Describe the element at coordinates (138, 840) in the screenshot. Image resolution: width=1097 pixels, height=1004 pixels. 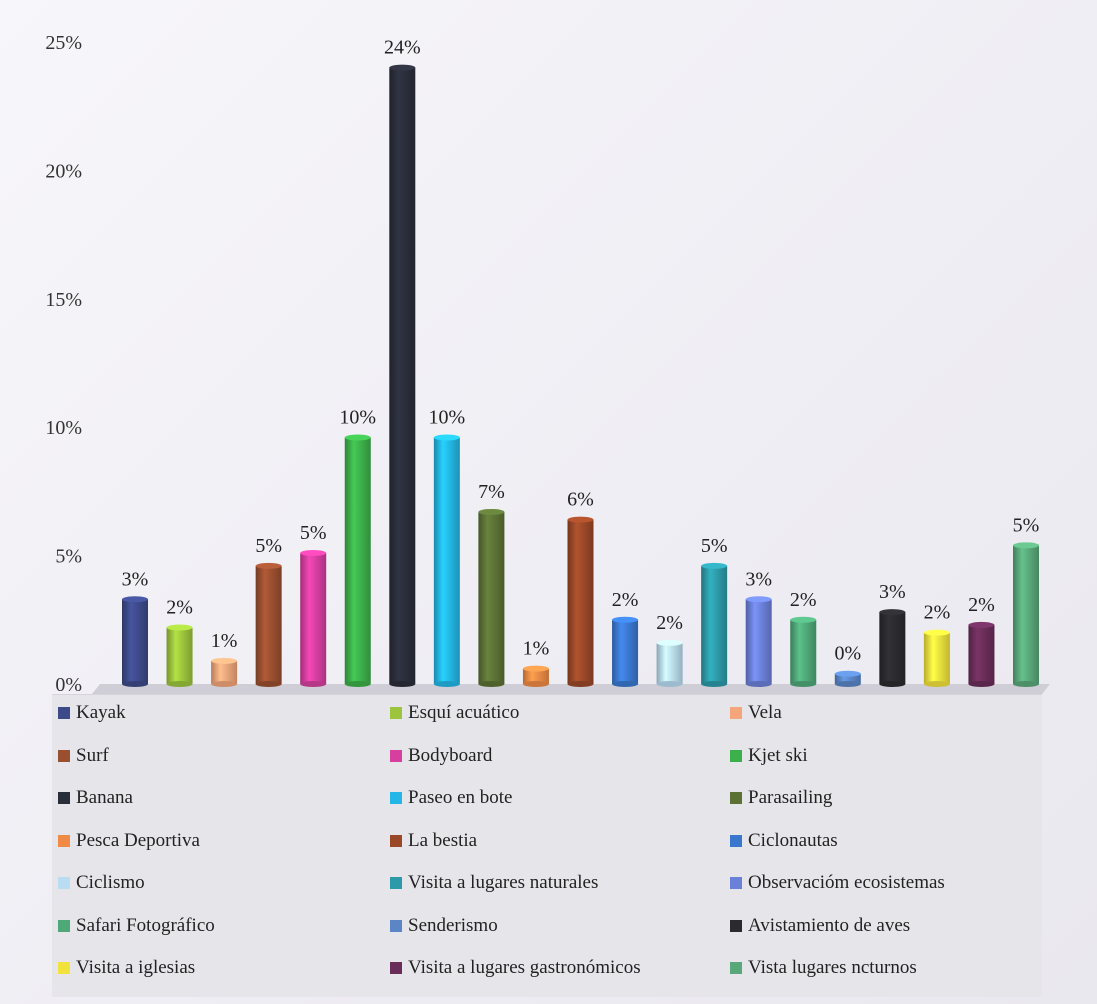
I see `legend-label: Pesca Deportiva` at that location.